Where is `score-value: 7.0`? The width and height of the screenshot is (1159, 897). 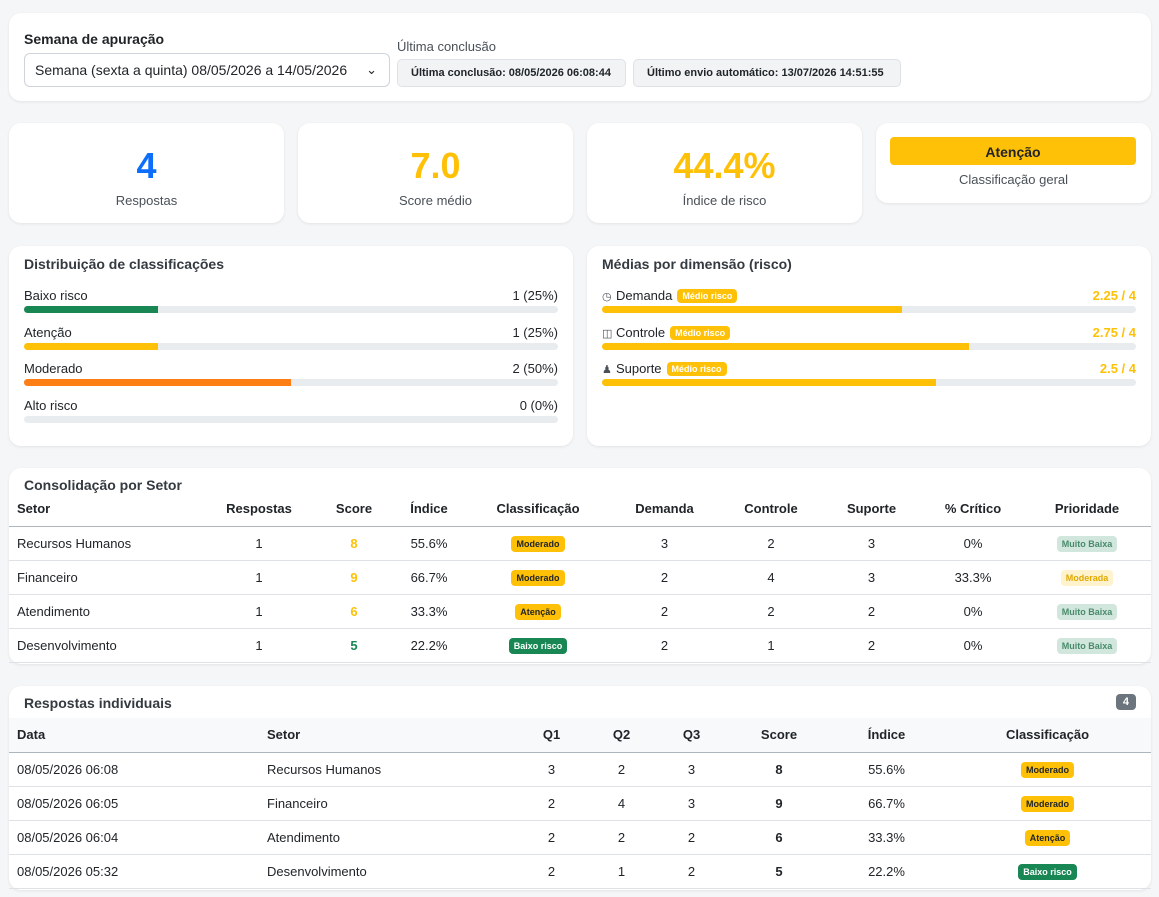
score-value: 7.0 is located at coordinates (435, 165).